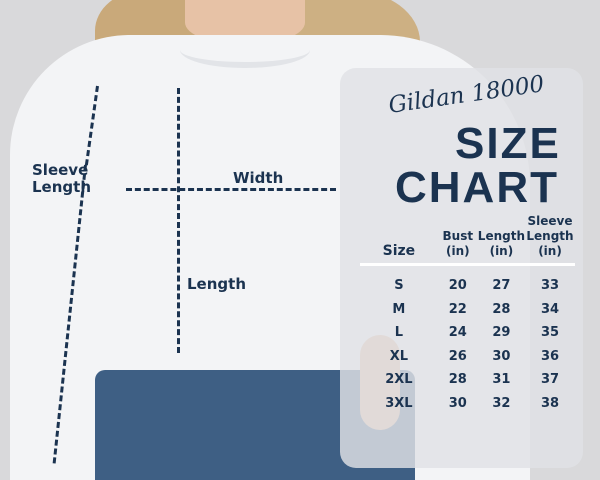  What do you see at coordinates (477, 187) in the screenshot?
I see `chart-title: CHART` at bounding box center [477, 187].